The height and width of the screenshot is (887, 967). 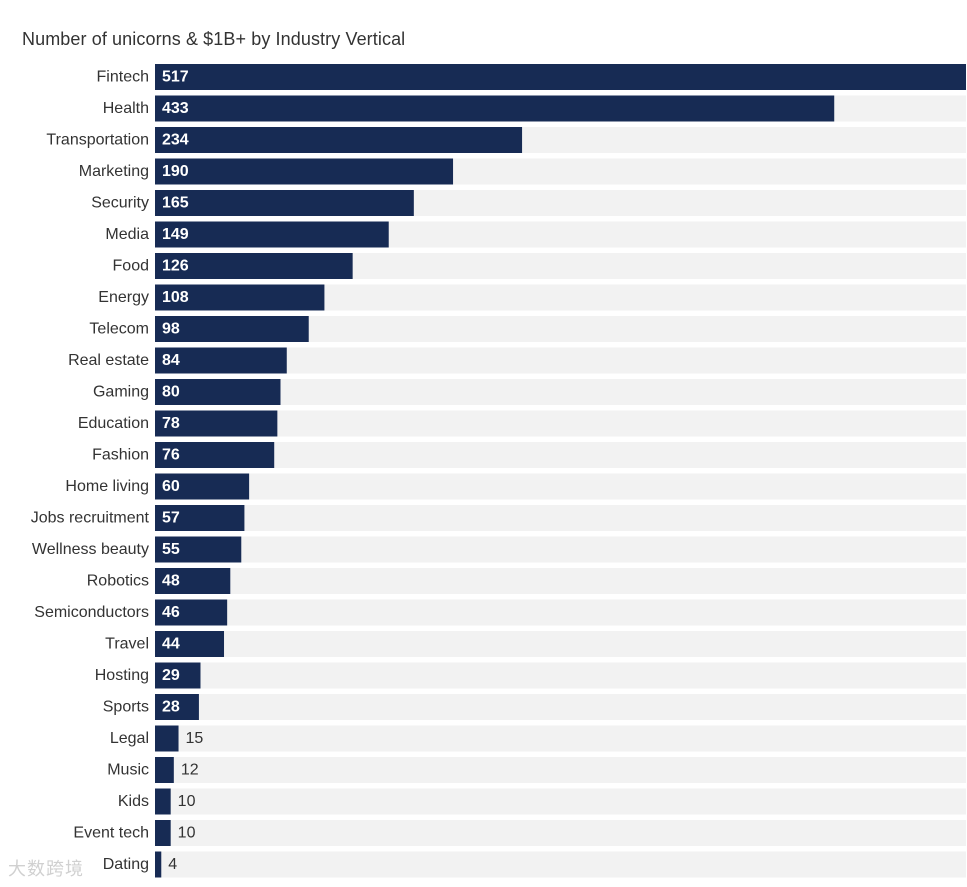 What do you see at coordinates (128, 770) in the screenshot?
I see `category-label: Music` at bounding box center [128, 770].